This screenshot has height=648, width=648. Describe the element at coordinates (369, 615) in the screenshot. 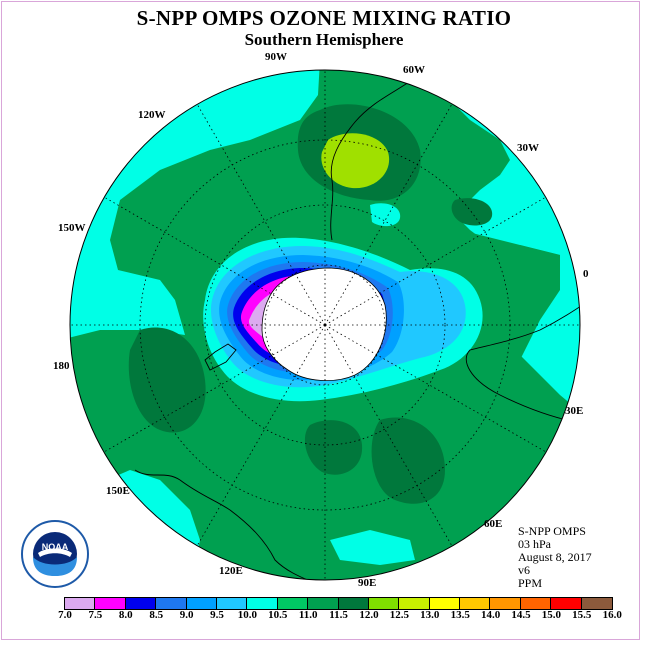

I see `colorbar-tick-label: 12.0` at that location.